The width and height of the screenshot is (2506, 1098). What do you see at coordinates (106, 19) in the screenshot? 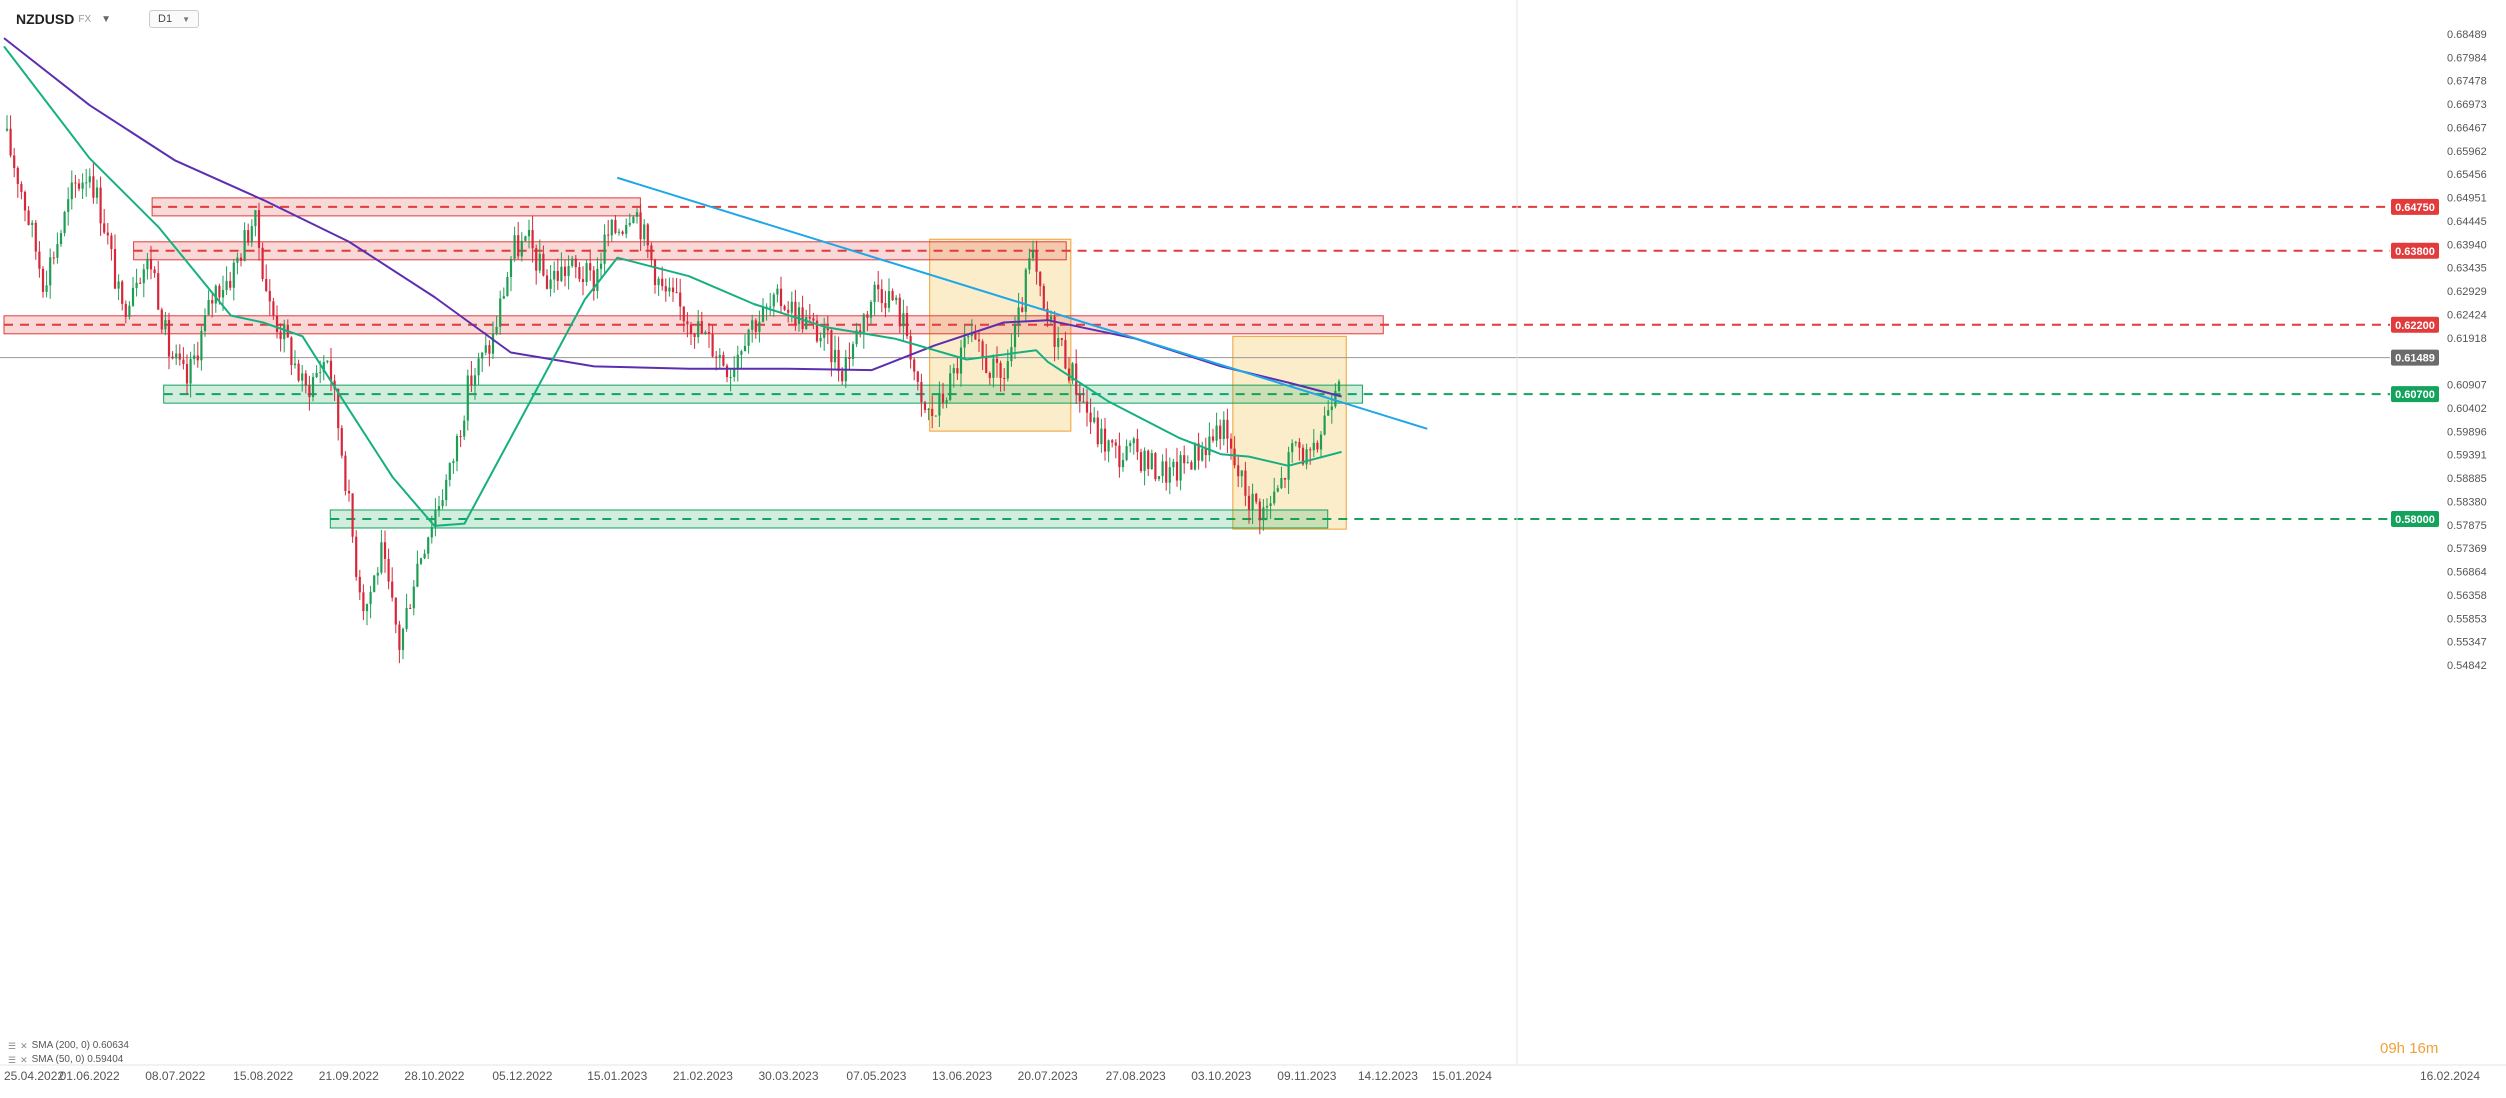
I see `symbol-dropdown-icon: ▼` at bounding box center [106, 19].